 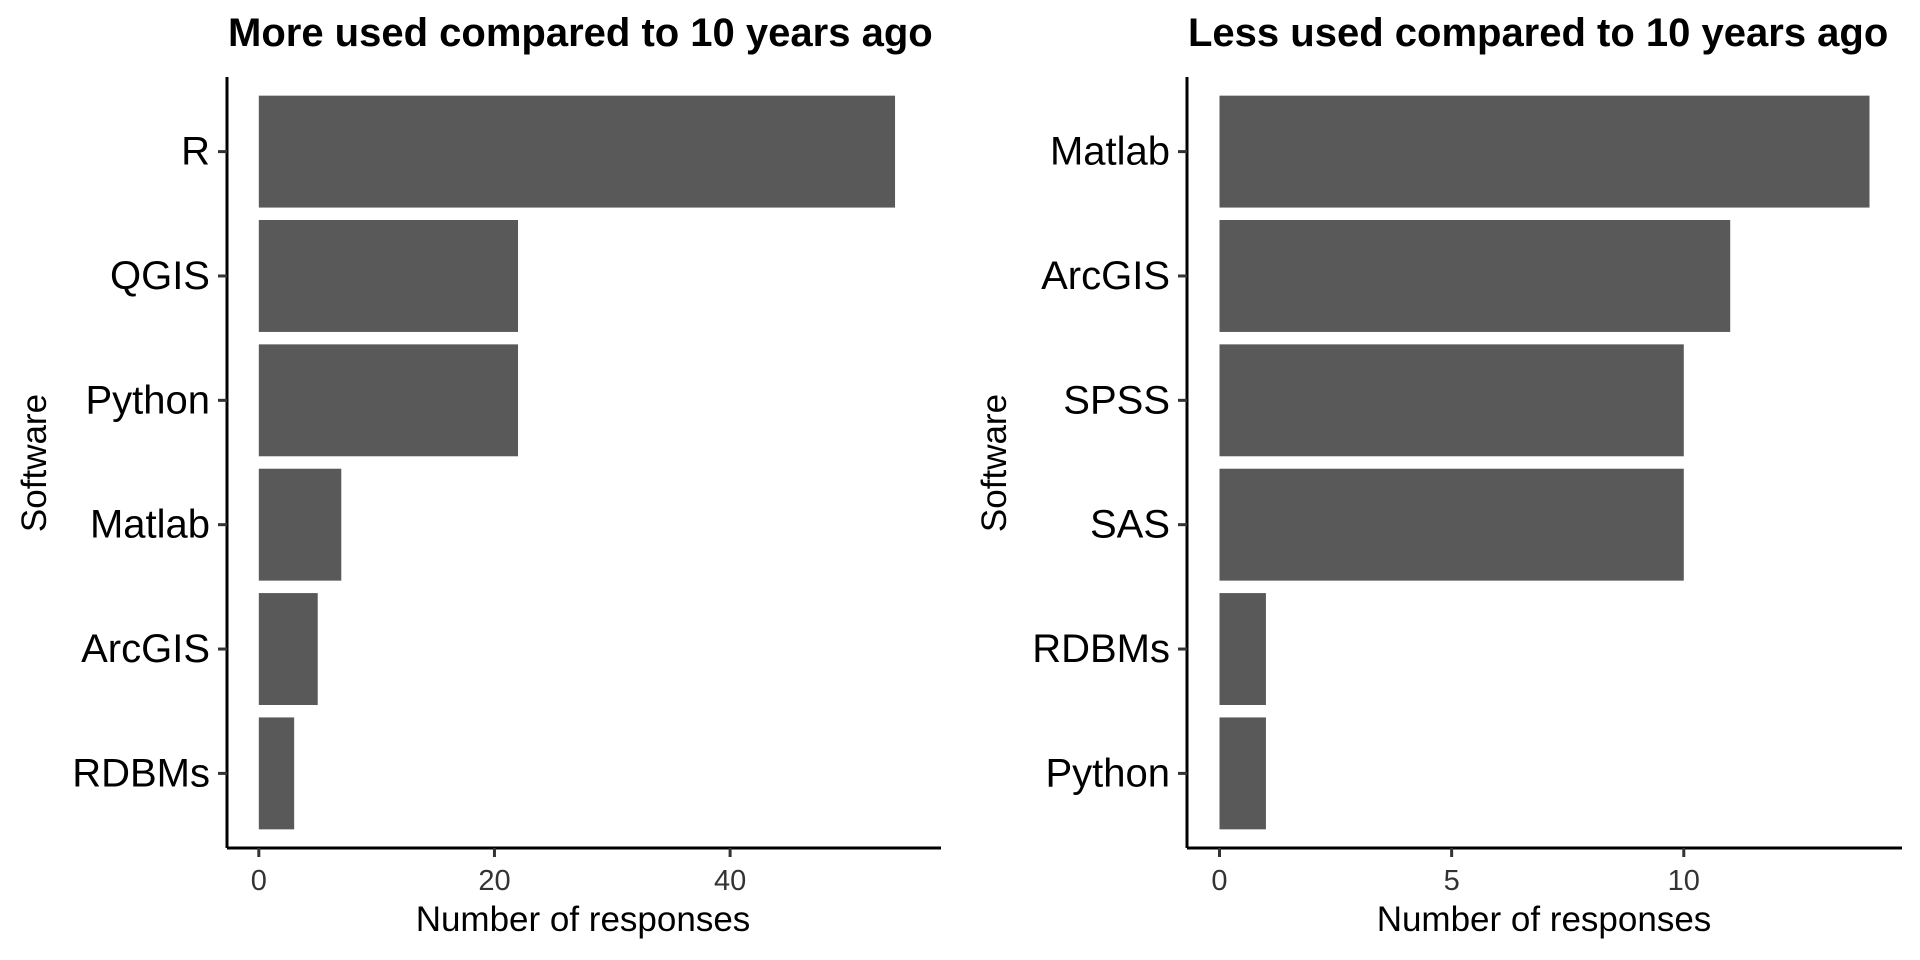 What do you see at coordinates (1242, 649) in the screenshot?
I see `bar-less-used-rdbms` at bounding box center [1242, 649].